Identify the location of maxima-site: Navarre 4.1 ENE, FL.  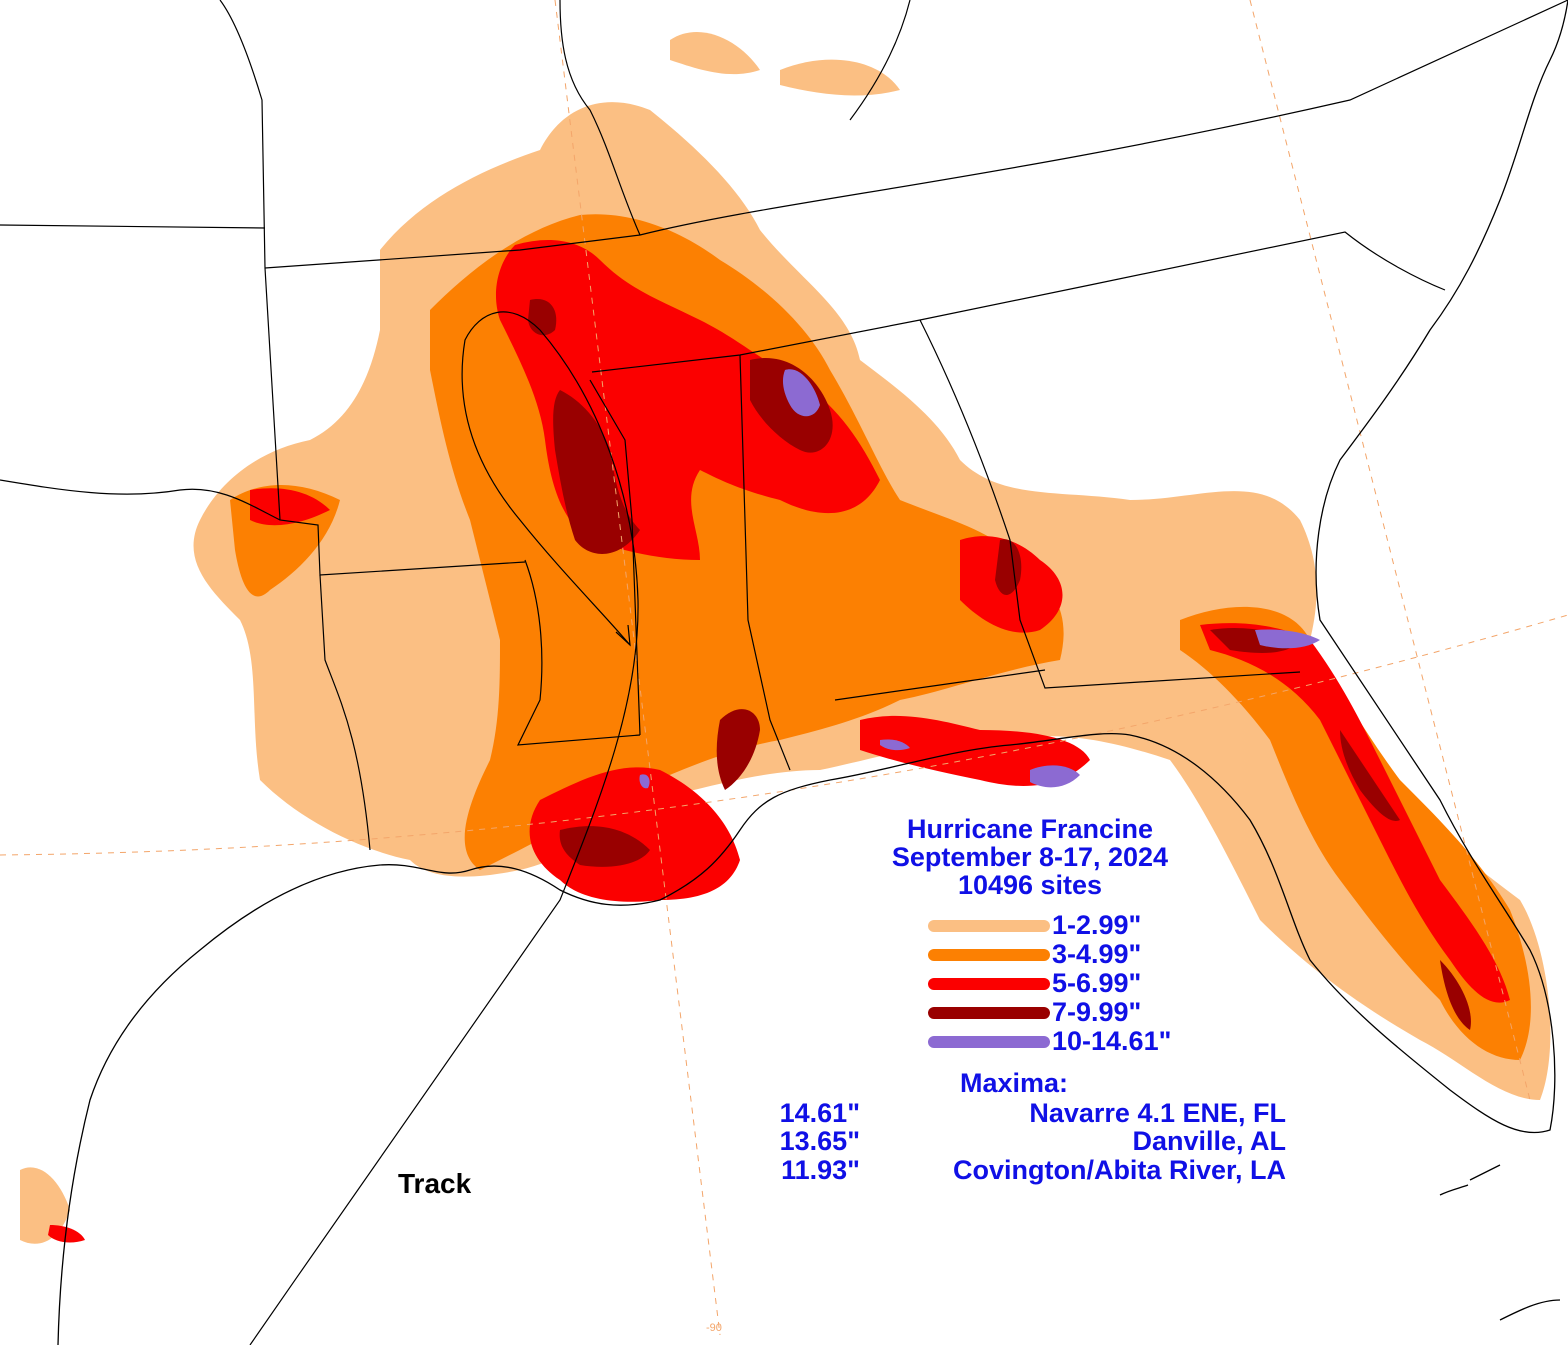
(1157, 1113).